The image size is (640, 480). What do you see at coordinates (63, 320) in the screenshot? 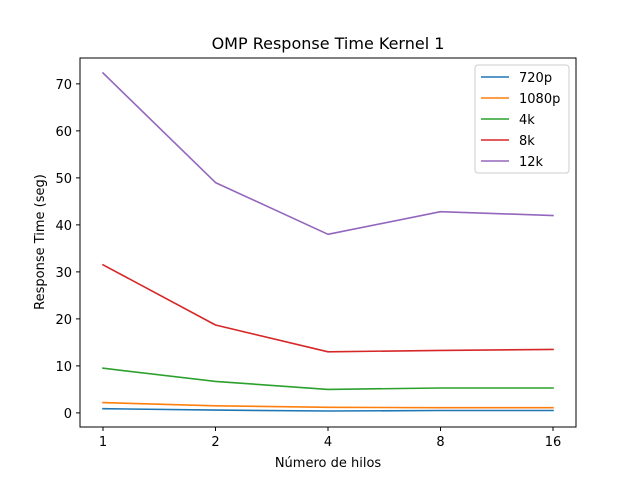
I see `y-tick-label: 20` at bounding box center [63, 320].